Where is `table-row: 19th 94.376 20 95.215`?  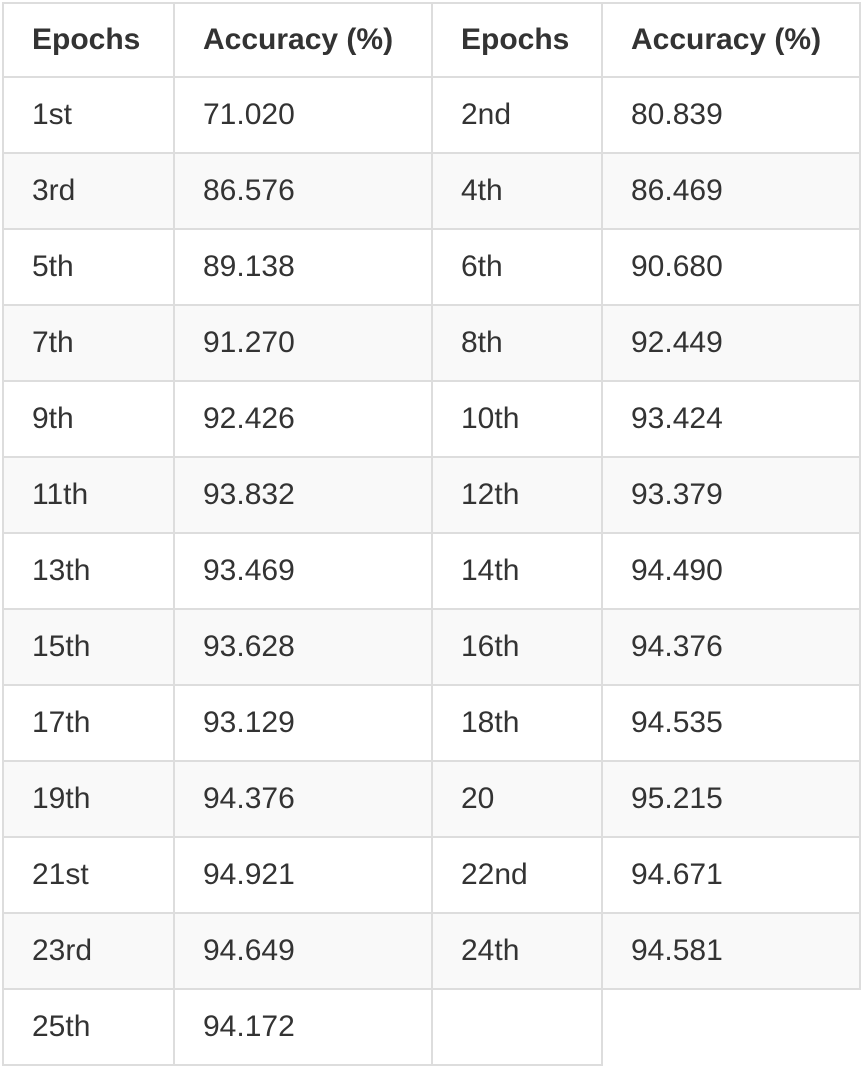 table-row: 19th 94.376 20 95.215 is located at coordinates (431, 799).